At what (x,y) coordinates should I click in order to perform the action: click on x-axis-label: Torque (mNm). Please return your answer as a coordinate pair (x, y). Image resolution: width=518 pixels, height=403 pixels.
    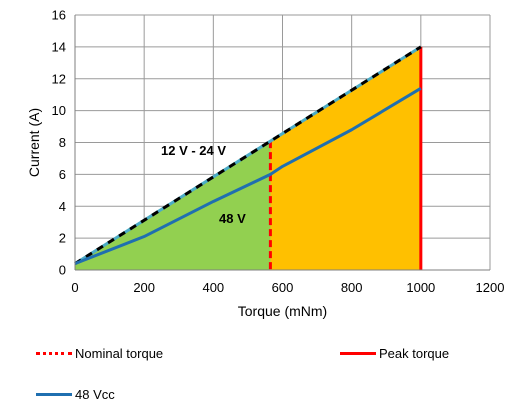
    Looking at the image, I should click on (282, 311).